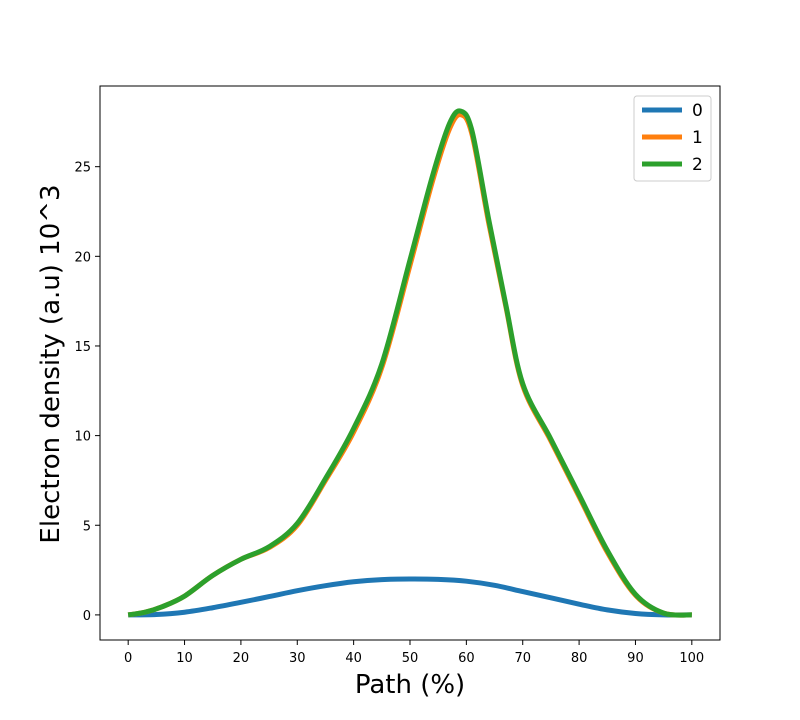 Image resolution: width=800 pixels, height=720 pixels. I want to click on x-tick-label-30: 30, so click(297, 658).